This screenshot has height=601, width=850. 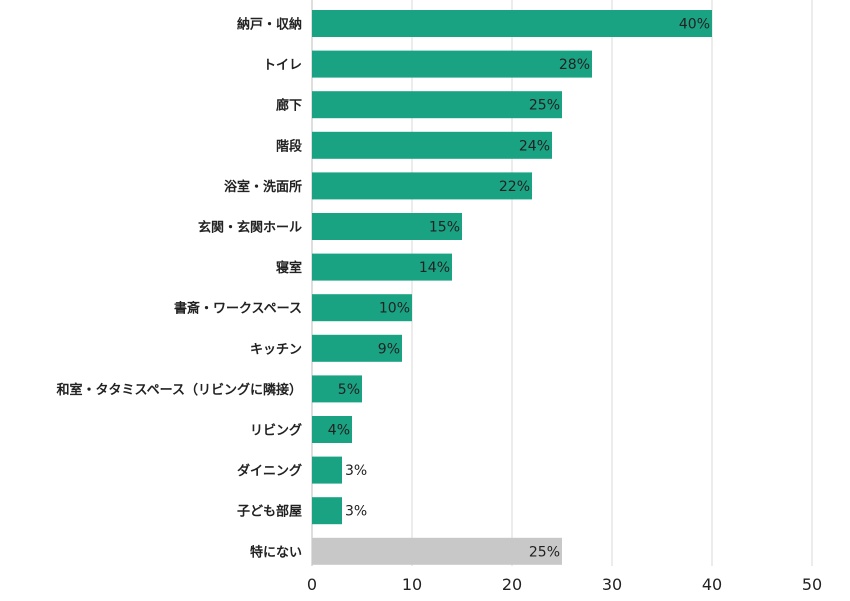 I want to click on category-label-4: 浴室・洗面所, so click(x=263, y=187).